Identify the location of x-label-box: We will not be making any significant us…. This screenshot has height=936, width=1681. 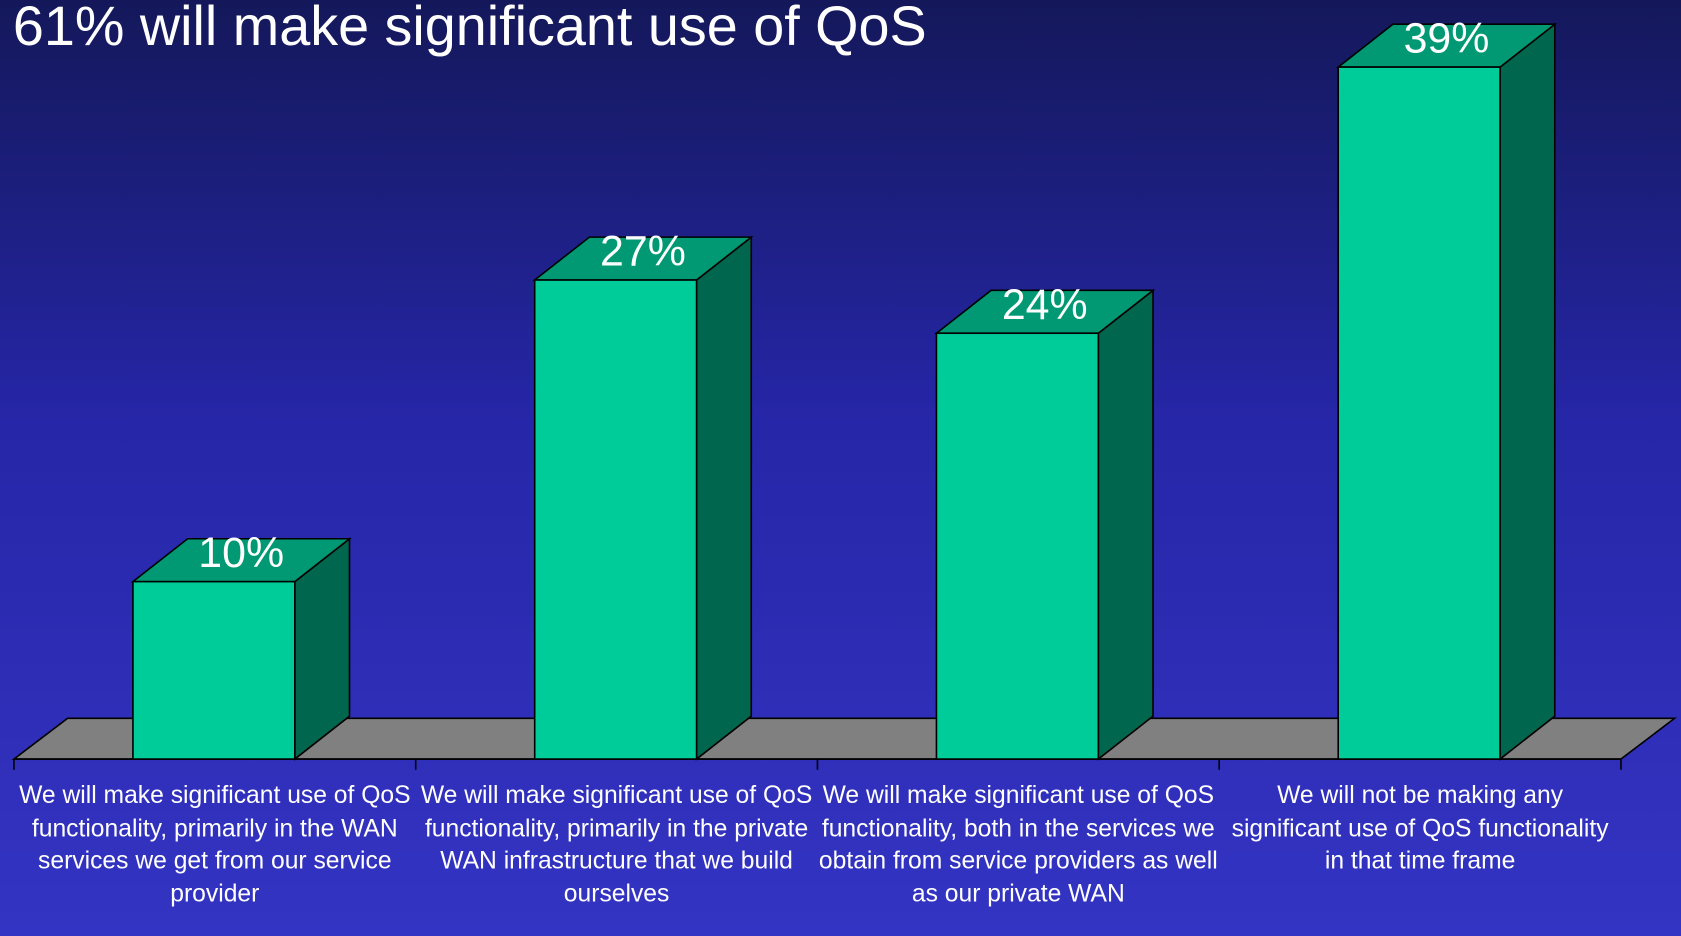
(1420, 827).